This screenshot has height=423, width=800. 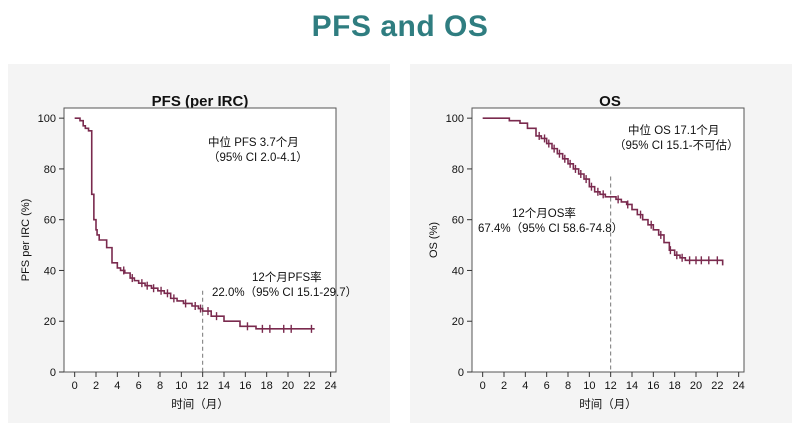 I want to click on os-x-tick-label: 10, so click(x=589, y=386).